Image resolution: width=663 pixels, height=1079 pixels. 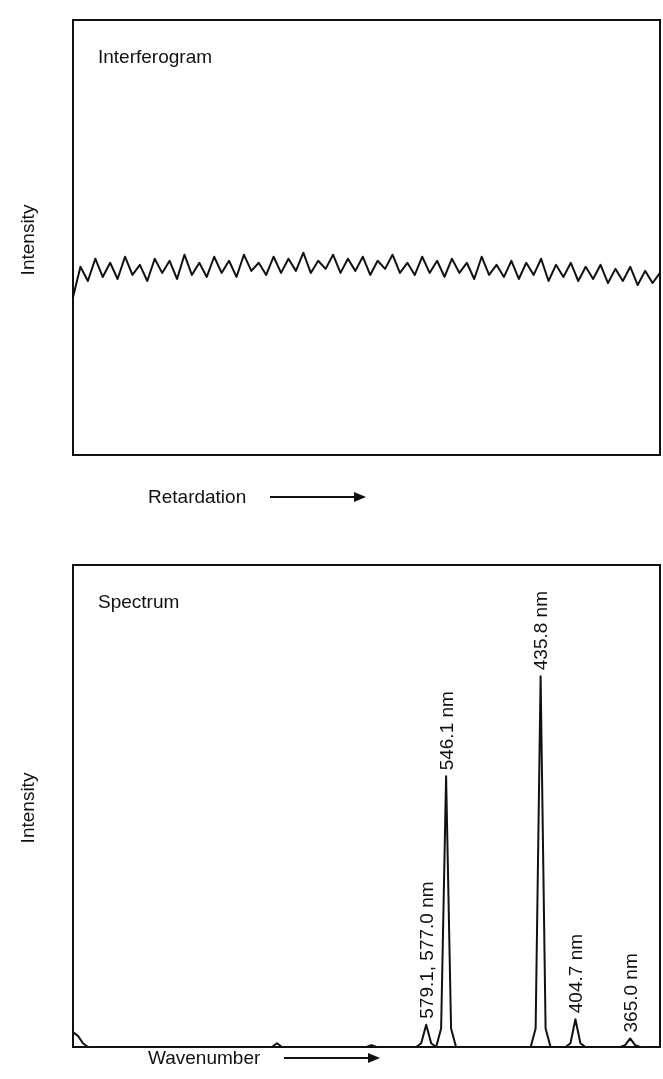 What do you see at coordinates (446, 731) in the screenshot?
I see `annotation: 546.1 nm` at bounding box center [446, 731].